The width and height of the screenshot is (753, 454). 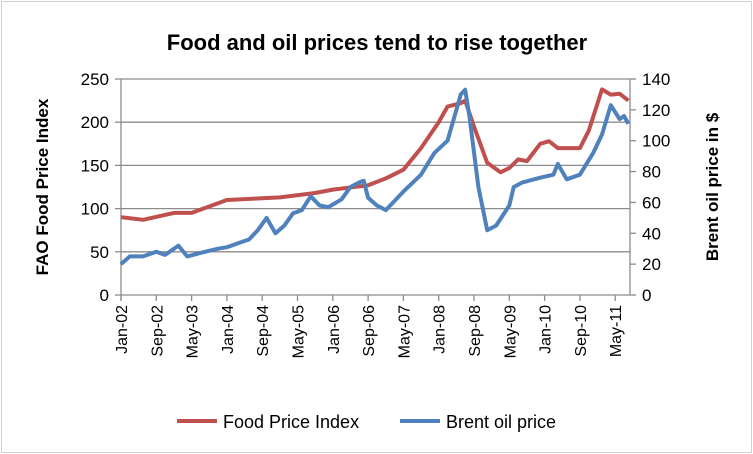 I want to click on x-tick-label: Sep-02, so click(x=157, y=331).